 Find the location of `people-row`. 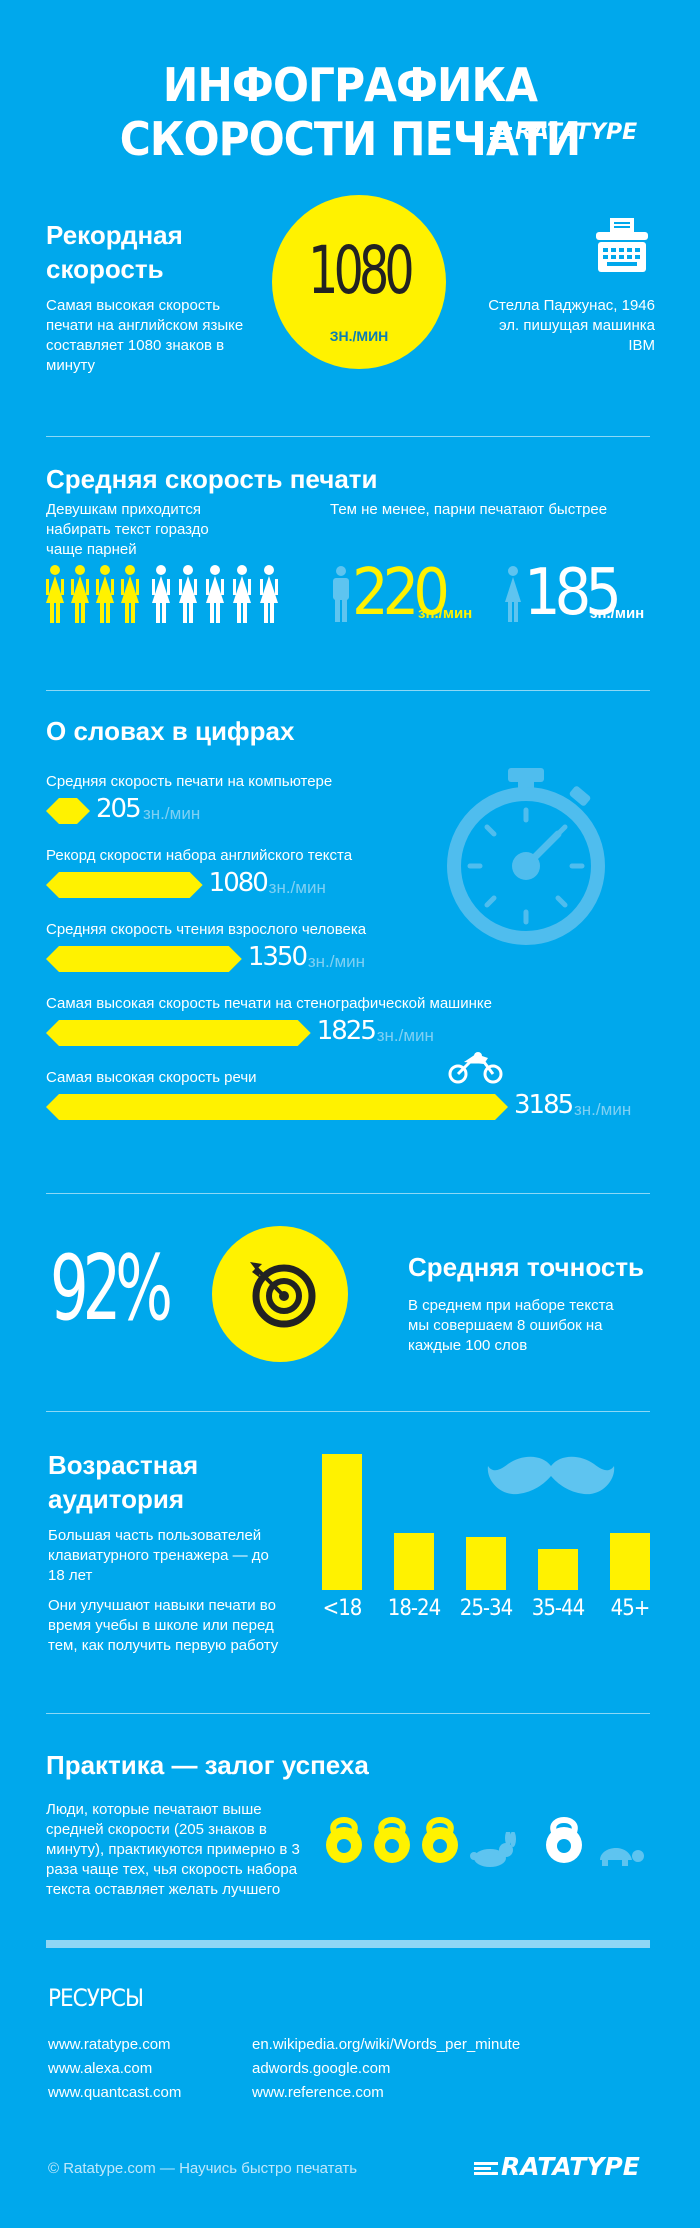

people-row is located at coordinates (164, 595).